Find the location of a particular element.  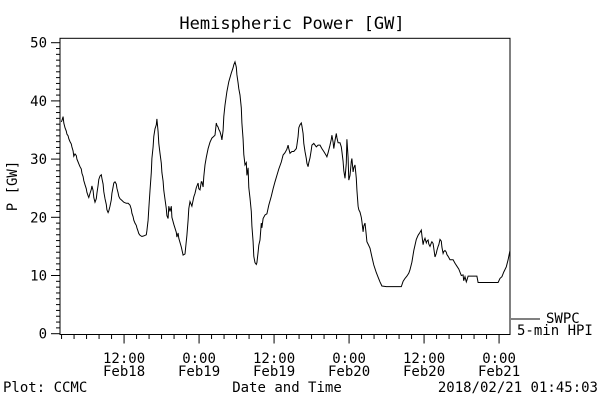

y-tick-label: 10 is located at coordinates (38, 277).